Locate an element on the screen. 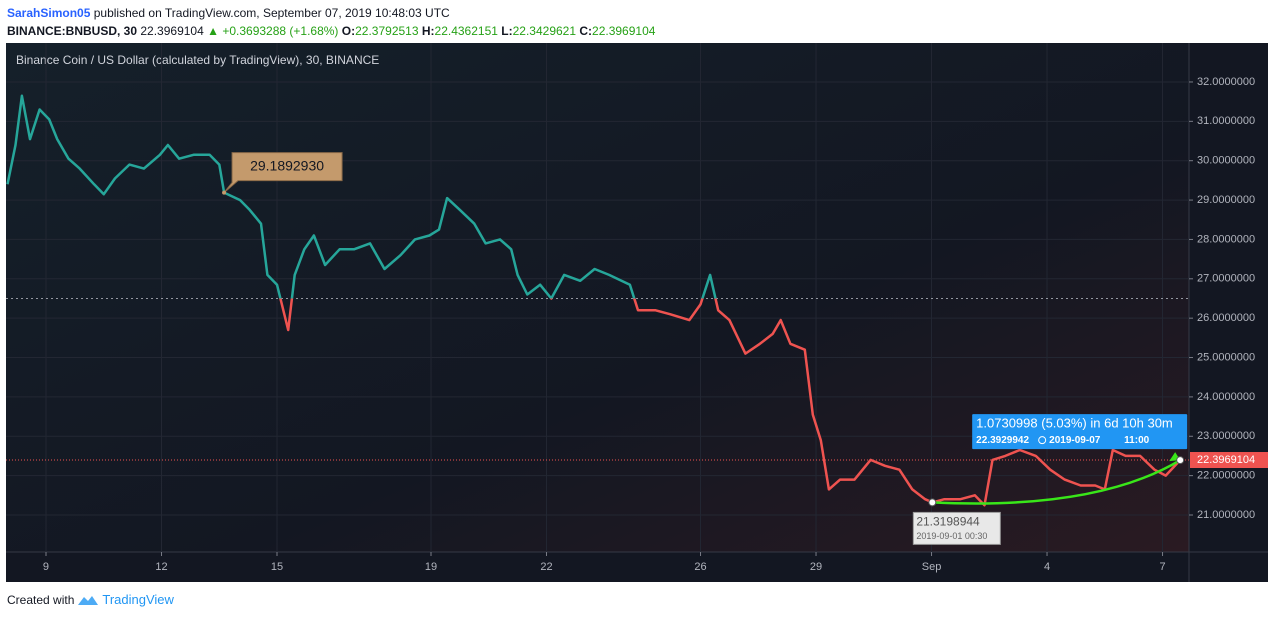 This screenshot has width=1274, height=618. y-tick-label: 25.0000000 is located at coordinates (1226, 357).